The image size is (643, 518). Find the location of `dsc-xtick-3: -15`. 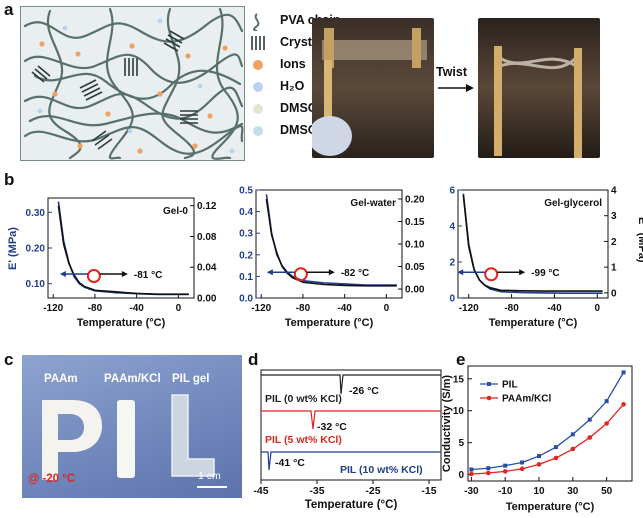

dsc-xtick-3: -15 is located at coordinates (428, 491).